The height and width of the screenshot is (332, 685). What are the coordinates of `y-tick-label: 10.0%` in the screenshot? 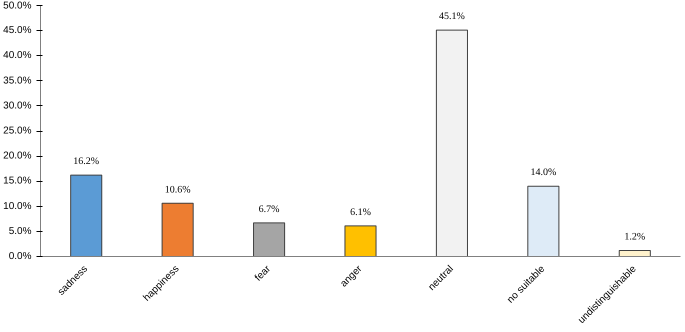 It's located at (17, 206).